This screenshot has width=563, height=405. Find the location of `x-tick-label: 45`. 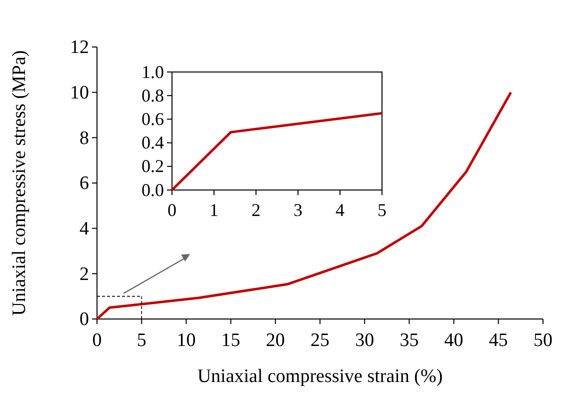

x-tick-label: 45 is located at coordinates (498, 340).